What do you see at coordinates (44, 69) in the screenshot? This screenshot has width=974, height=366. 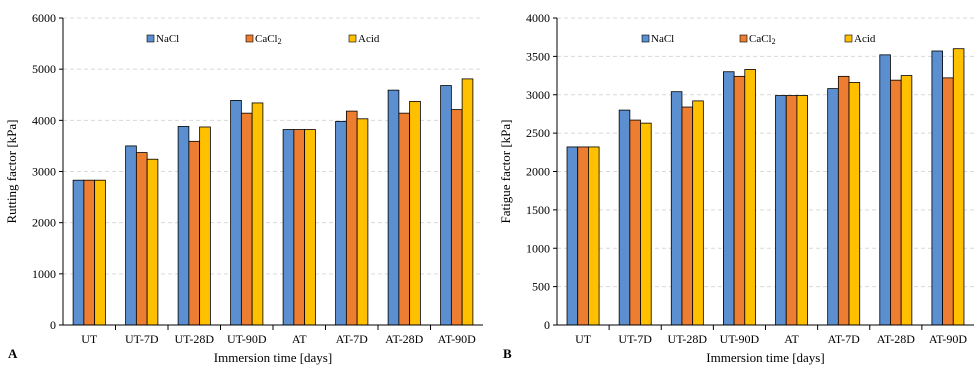 I see `y-tick-label: 5000` at bounding box center [44, 69].